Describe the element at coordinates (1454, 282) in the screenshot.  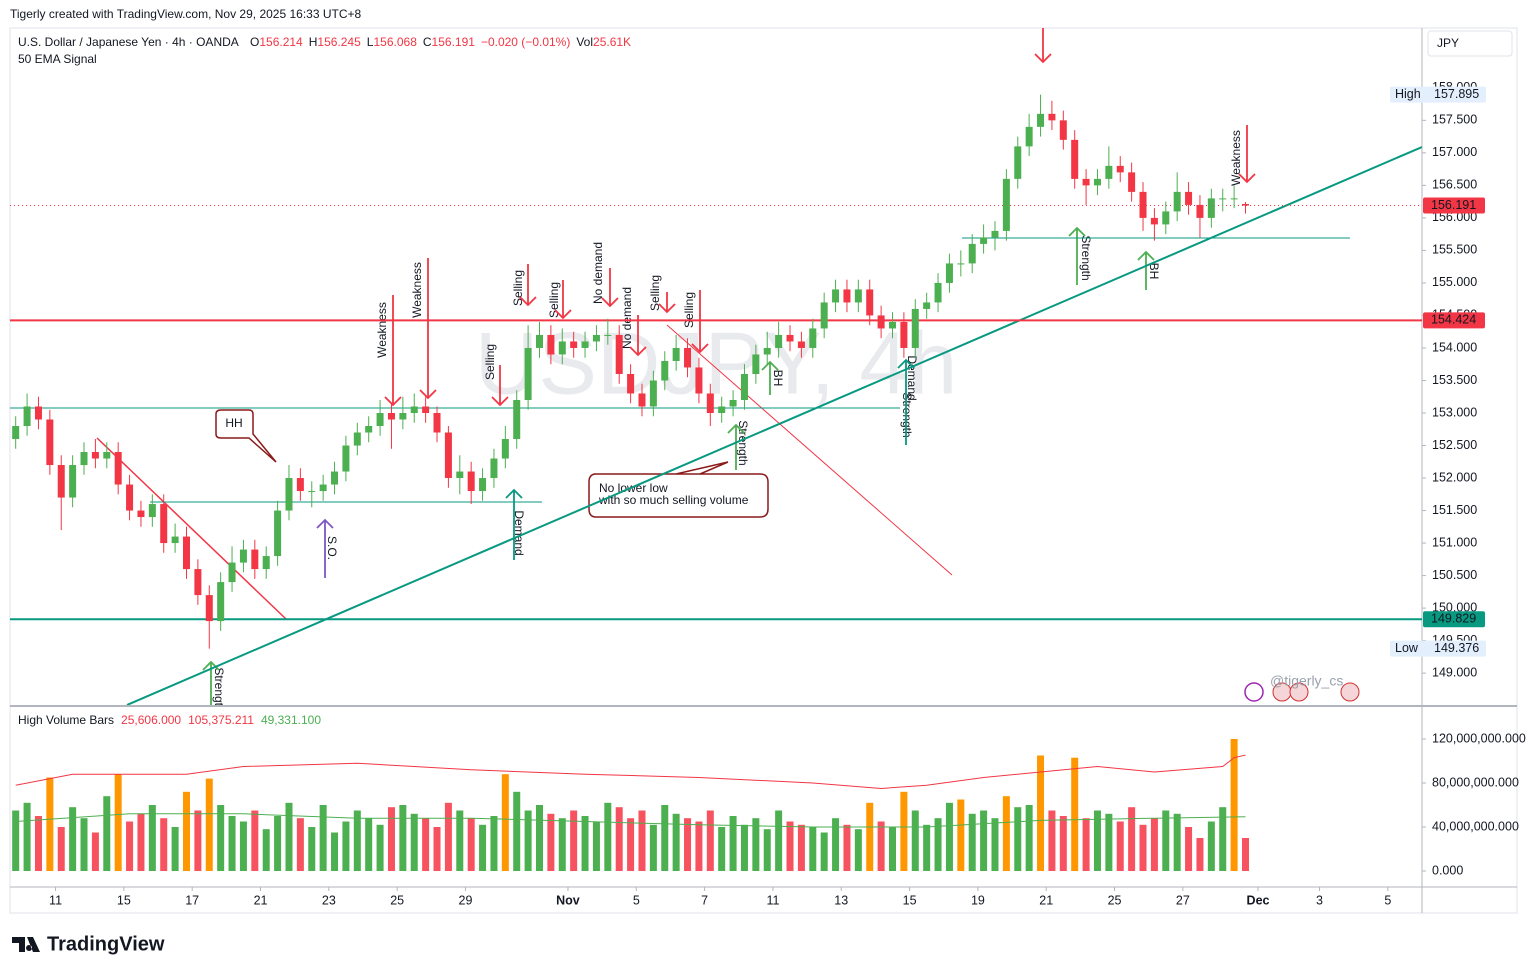
I see `y-tick-label: 155.000` at that location.